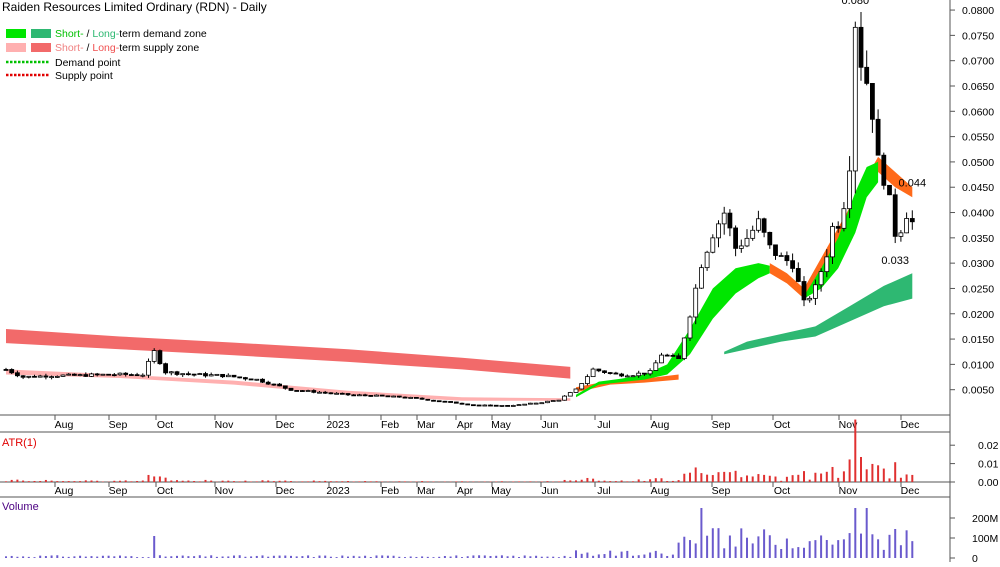  What do you see at coordinates (913, 183) in the screenshot?
I see `price-annotation: 0.044` at bounding box center [913, 183].